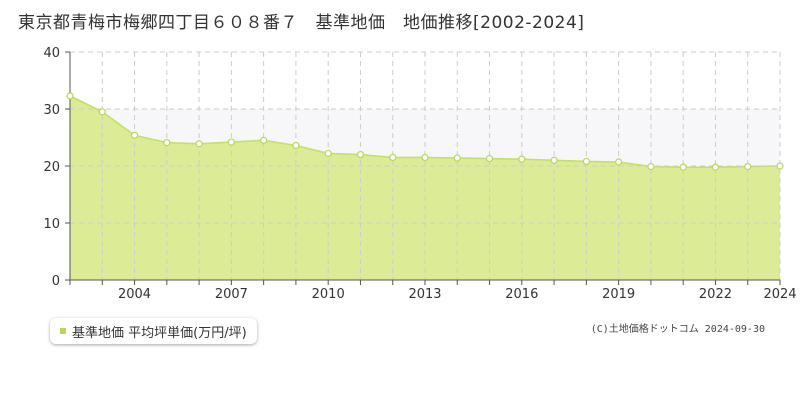 This screenshot has width=800, height=400. I want to click on legend-swatch, so click(63, 331).